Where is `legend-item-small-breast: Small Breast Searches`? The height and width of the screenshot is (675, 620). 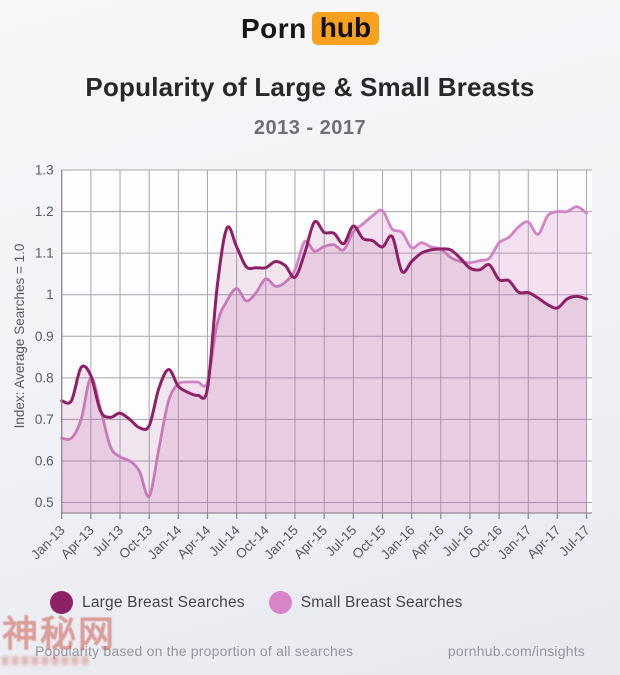
legend-item-small-breast: Small Breast Searches is located at coordinates (365, 602).